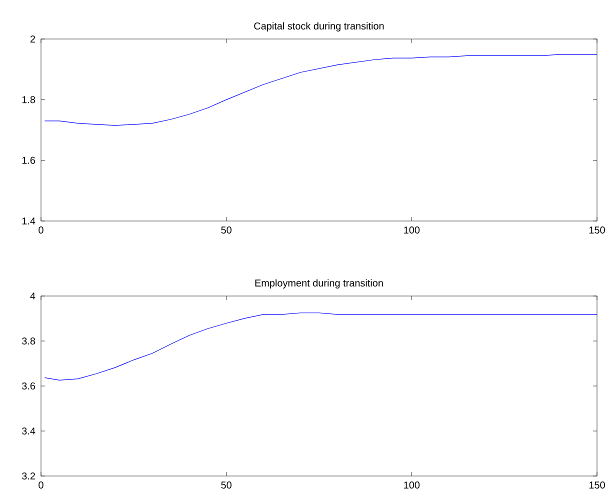  Describe the element at coordinates (33, 296) in the screenshot. I see `y-tick-label: 4` at that location.